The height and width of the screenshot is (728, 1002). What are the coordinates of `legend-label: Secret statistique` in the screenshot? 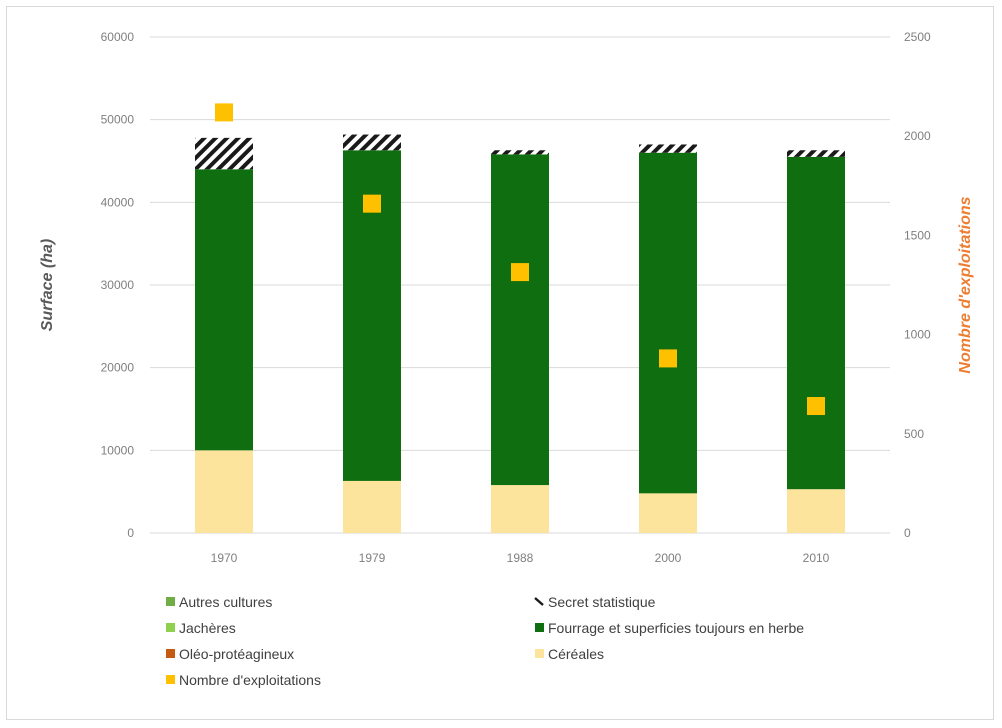 It's located at (602, 602).